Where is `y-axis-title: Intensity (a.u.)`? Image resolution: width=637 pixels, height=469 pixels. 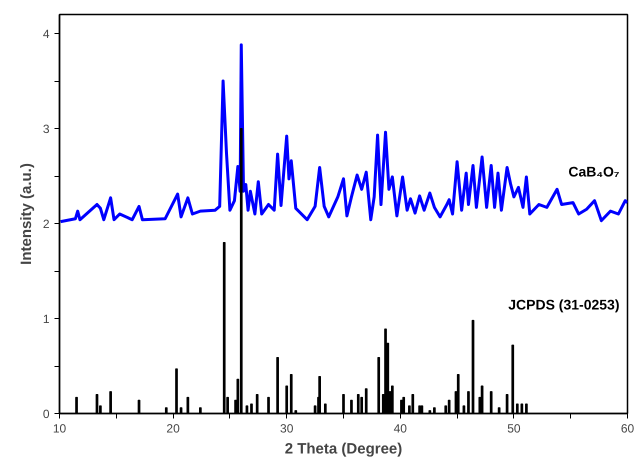 y-axis-title: Intensity (a.u.) is located at coordinates (26, 214).